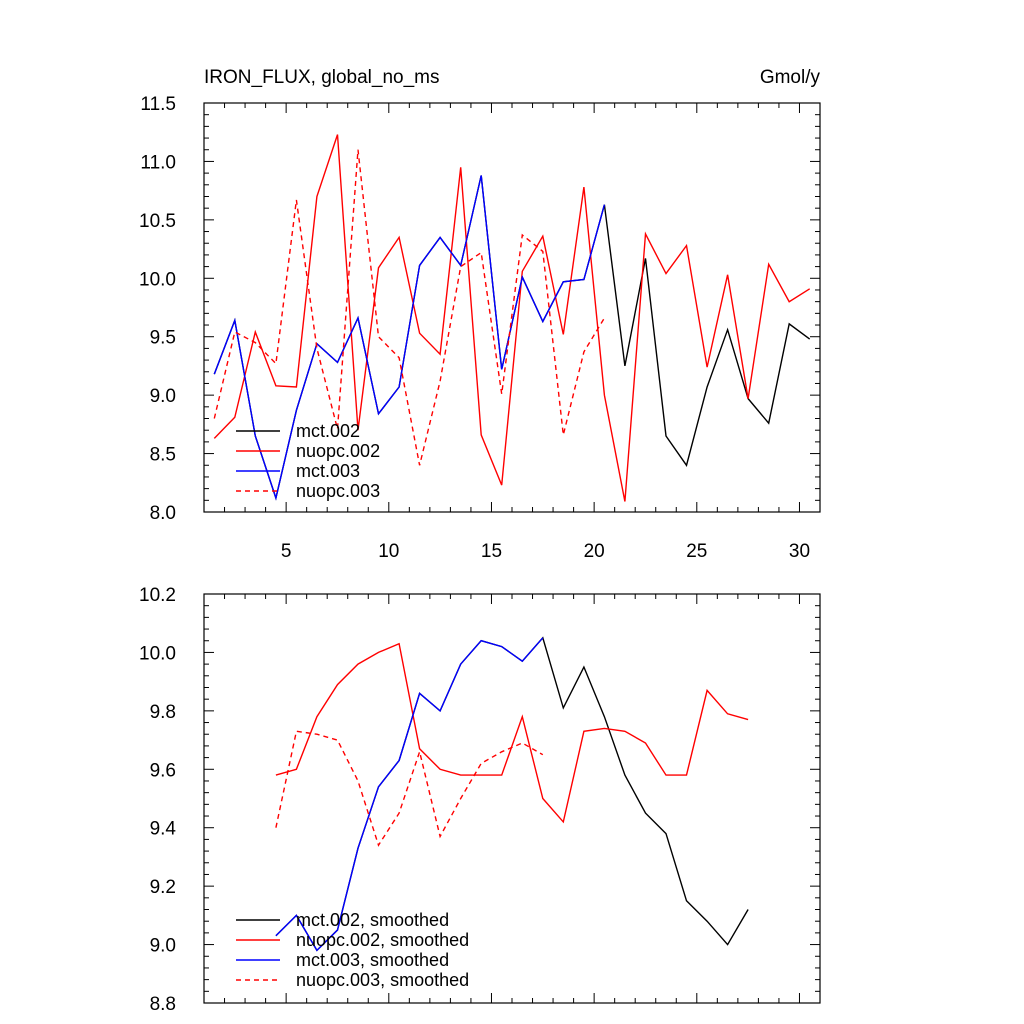 The width and height of the screenshot is (1024, 1024). I want to click on series-line-nuopc-003-smoothed, so click(409, 788).